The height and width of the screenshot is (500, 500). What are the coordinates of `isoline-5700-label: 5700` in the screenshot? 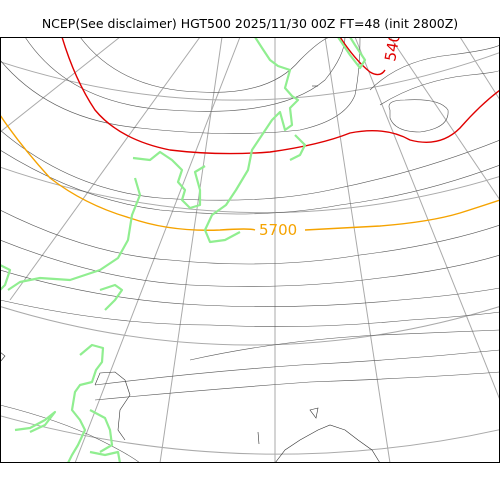 It's located at (278, 230).